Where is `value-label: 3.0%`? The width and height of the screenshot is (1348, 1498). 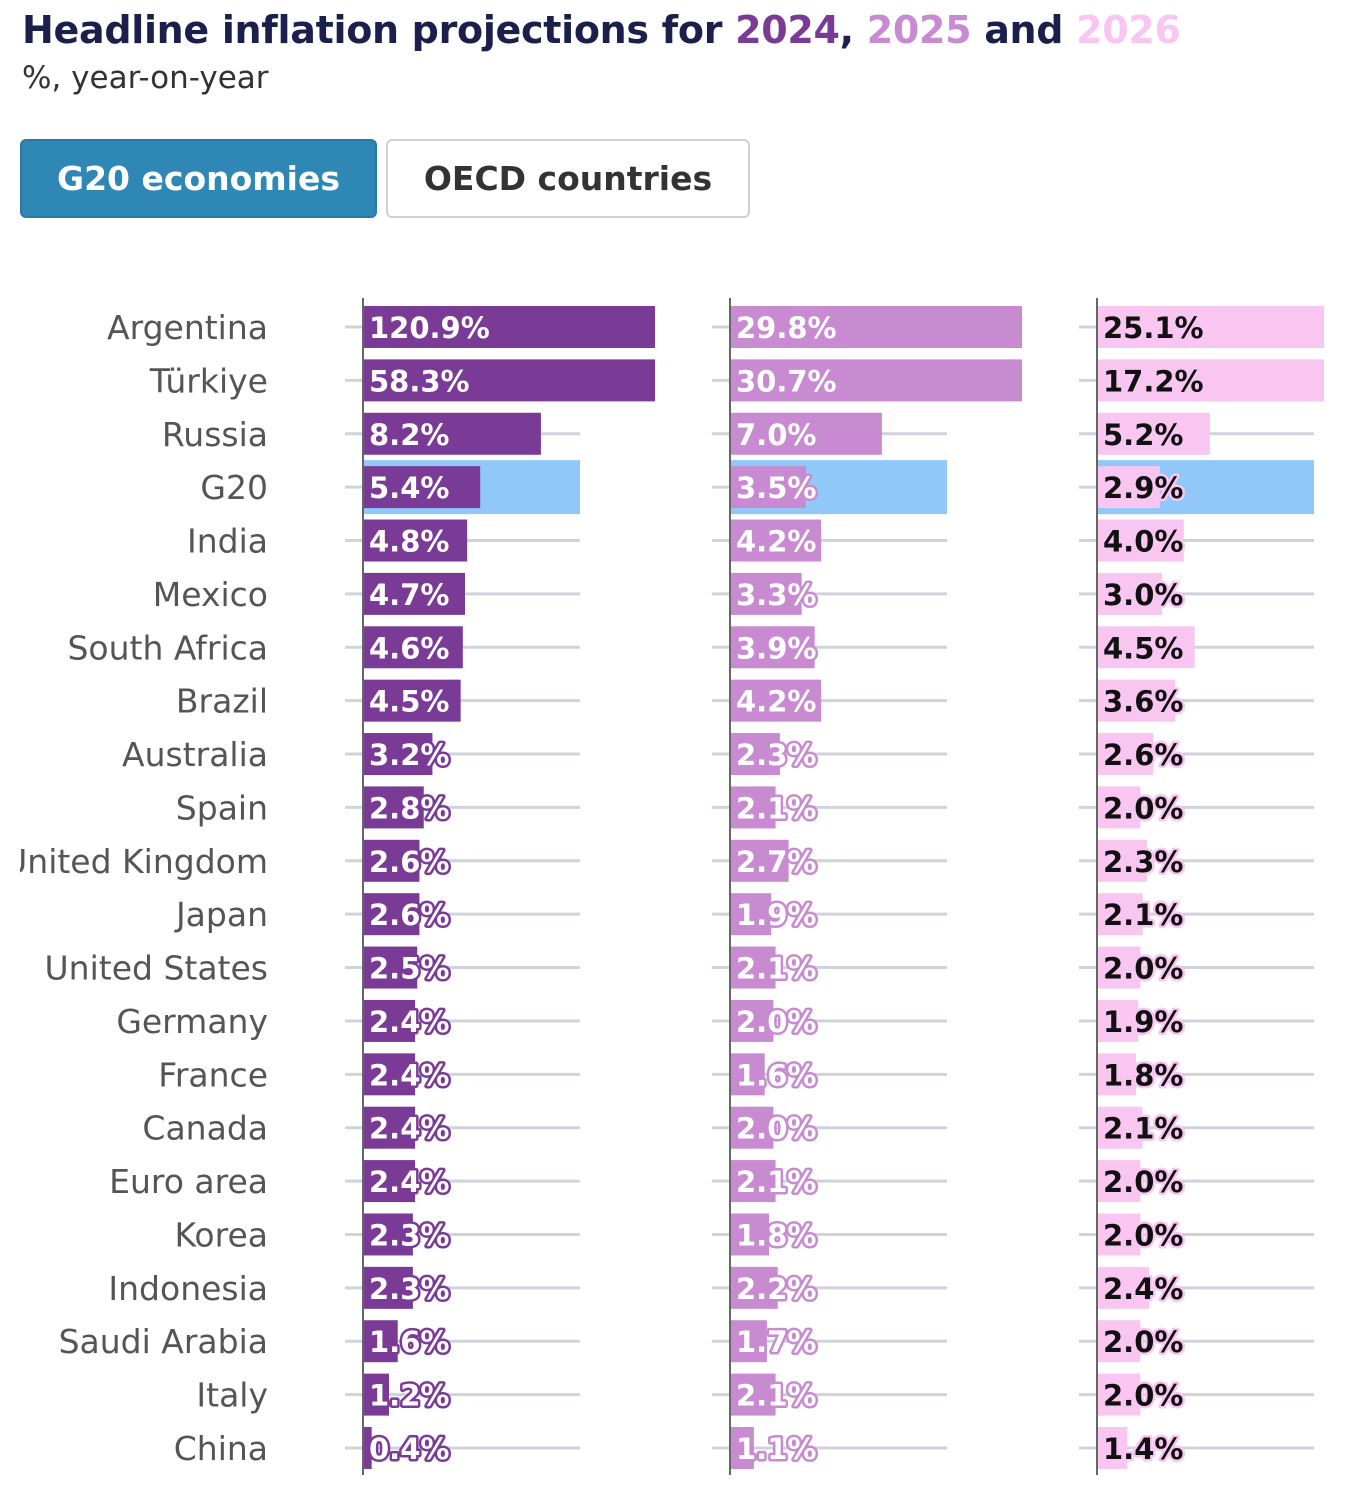
value-label: 3.0% is located at coordinates (1143, 595).